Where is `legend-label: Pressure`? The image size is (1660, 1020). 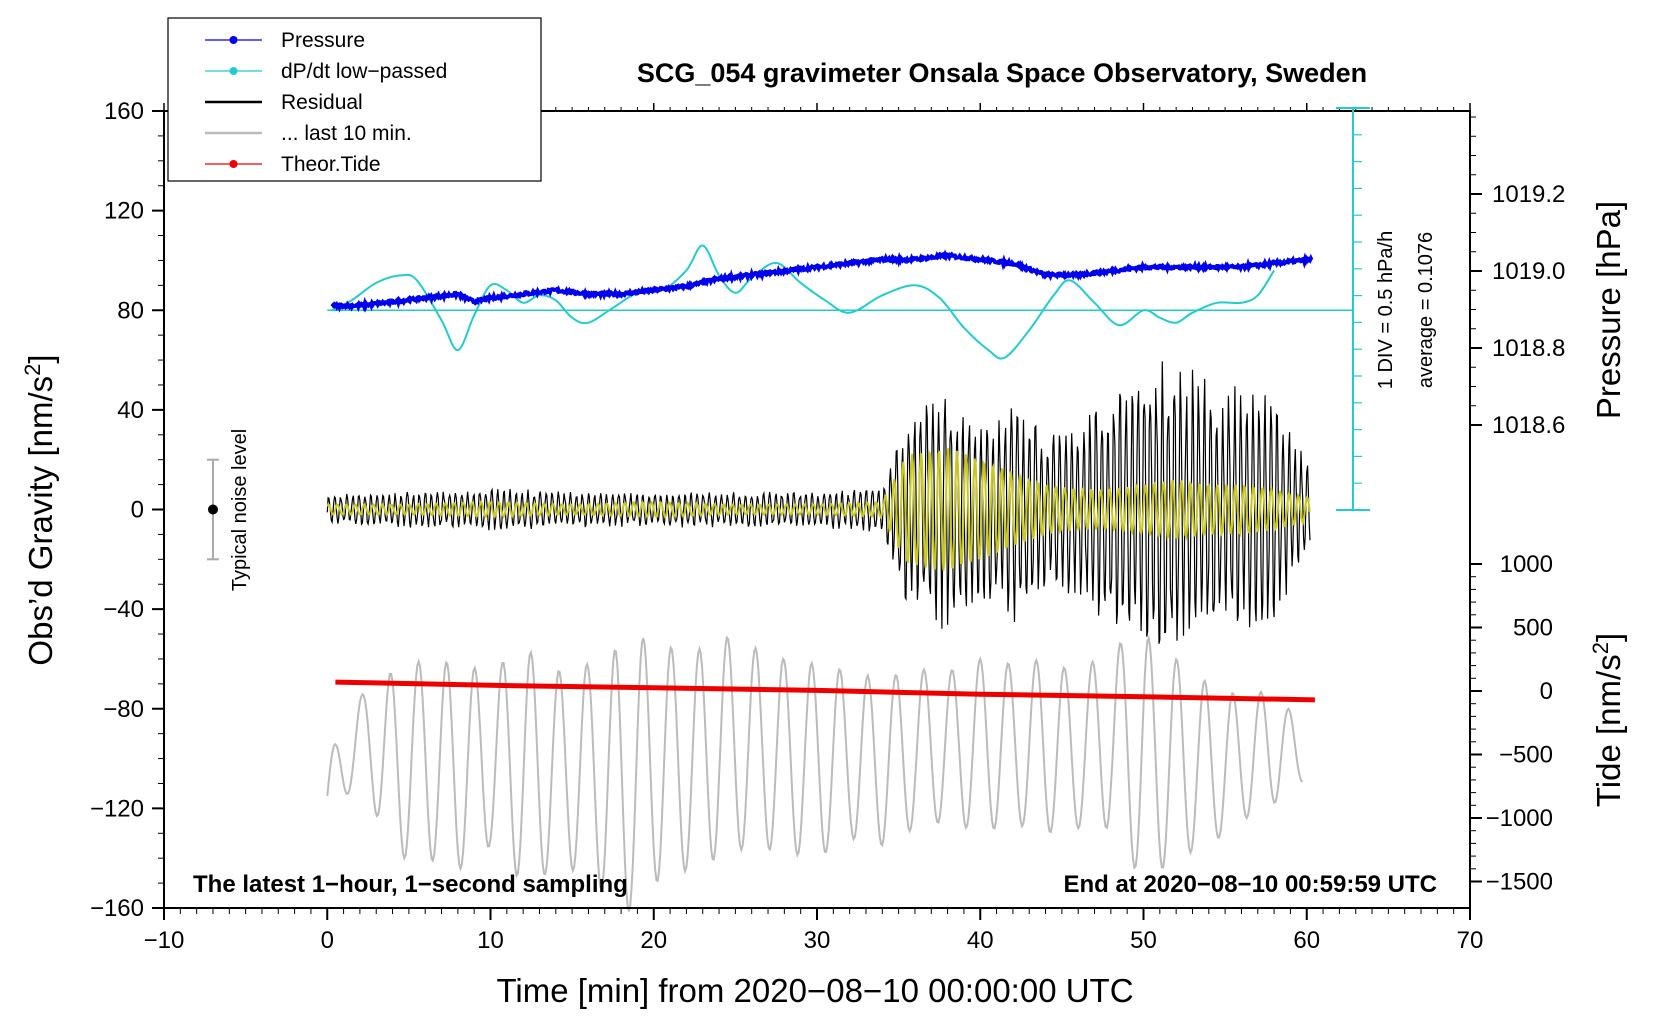
legend-label: Pressure is located at coordinates (323, 40).